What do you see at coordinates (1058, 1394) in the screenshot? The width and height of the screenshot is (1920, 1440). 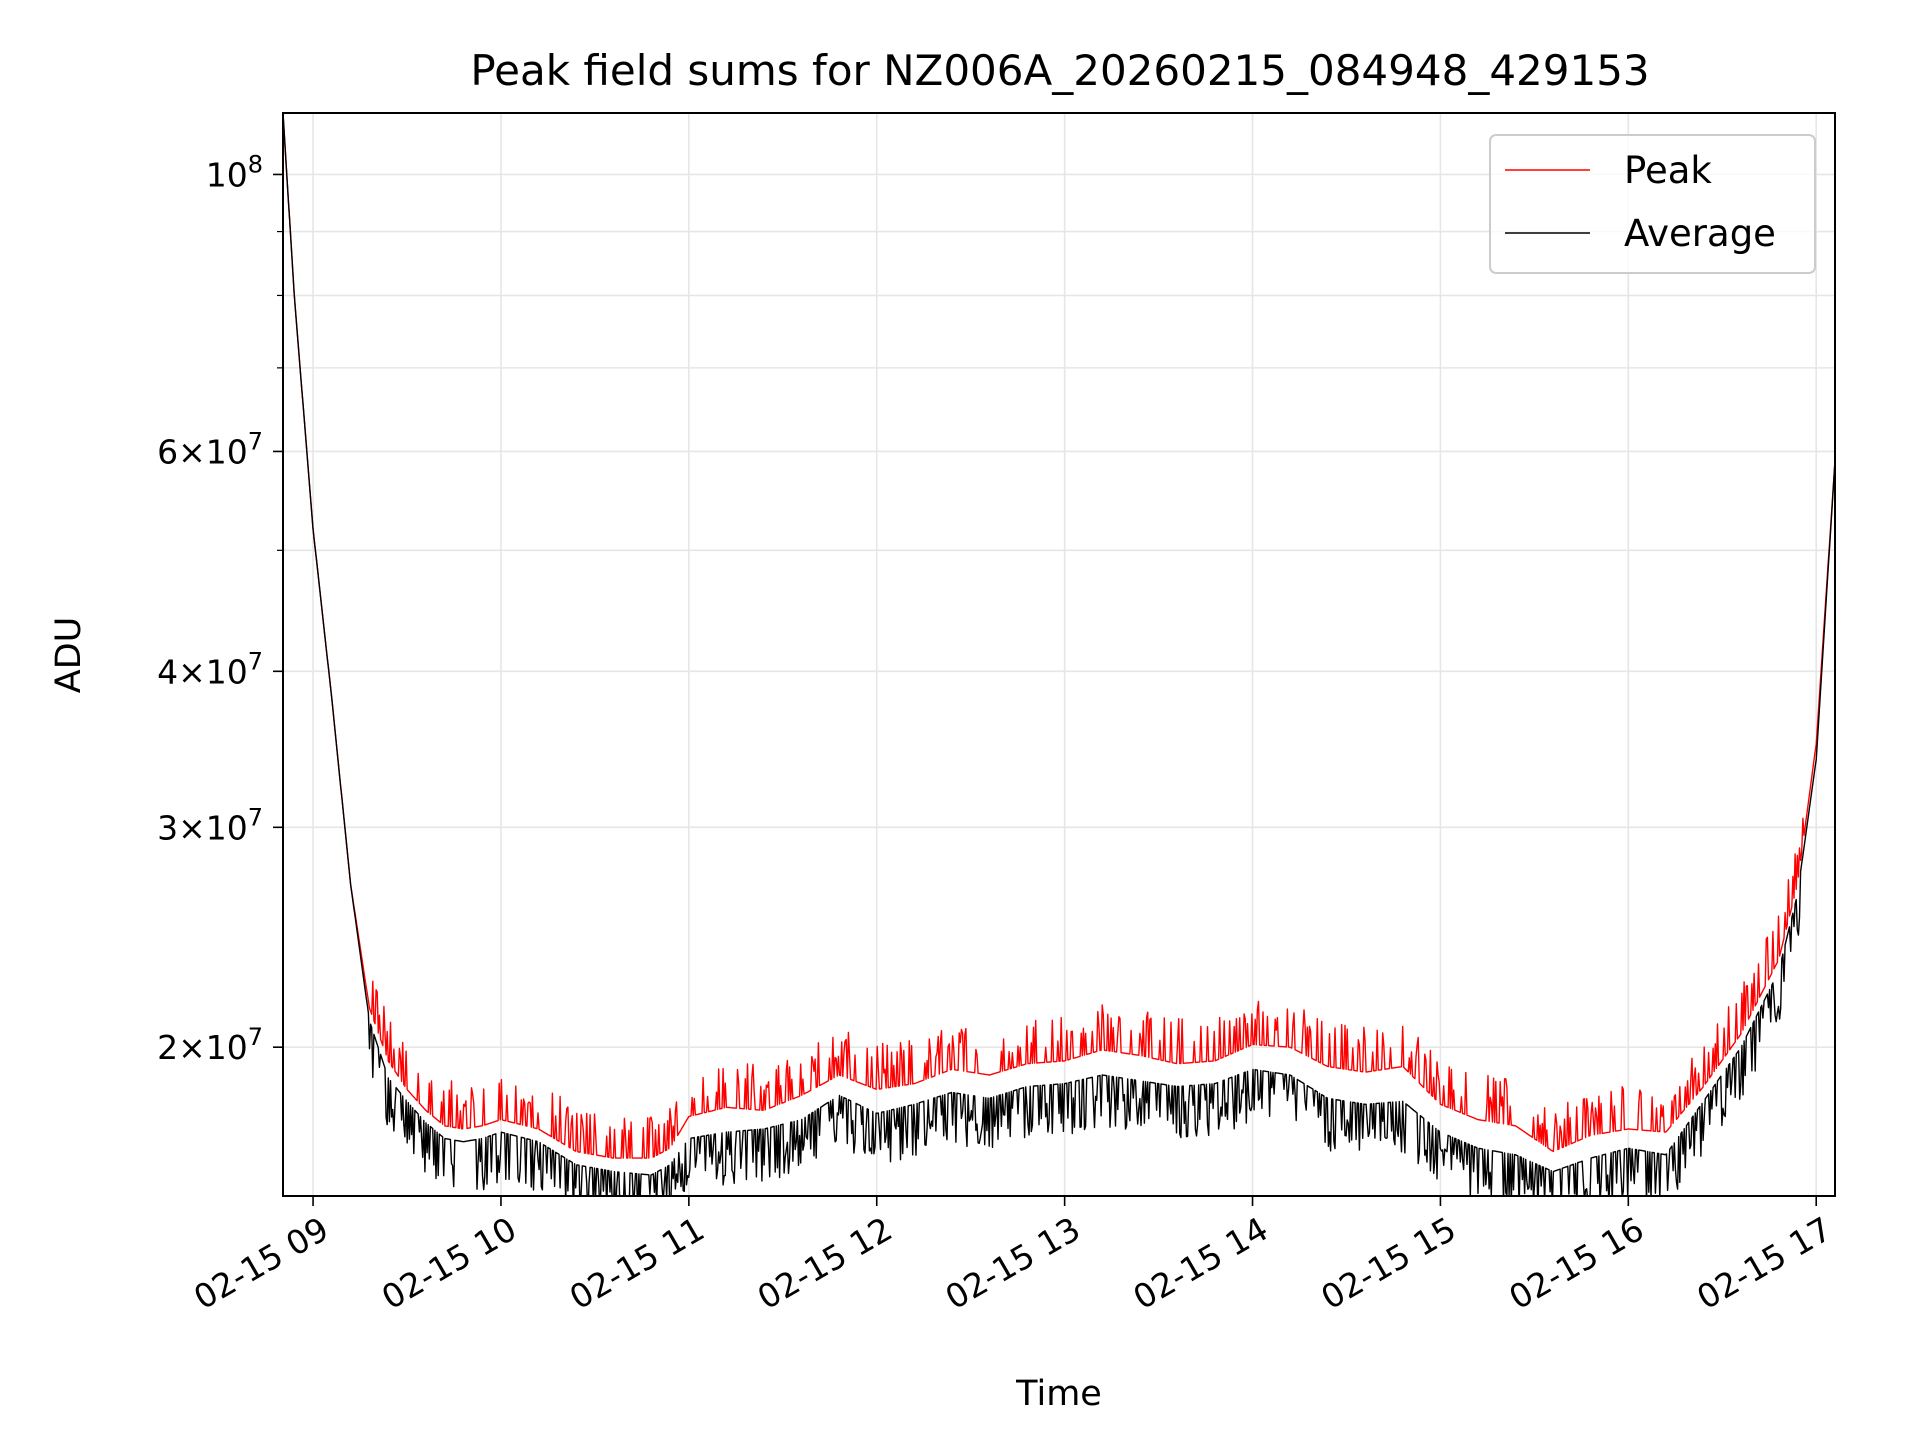 I see `x-axis-label: Time` at bounding box center [1058, 1394].